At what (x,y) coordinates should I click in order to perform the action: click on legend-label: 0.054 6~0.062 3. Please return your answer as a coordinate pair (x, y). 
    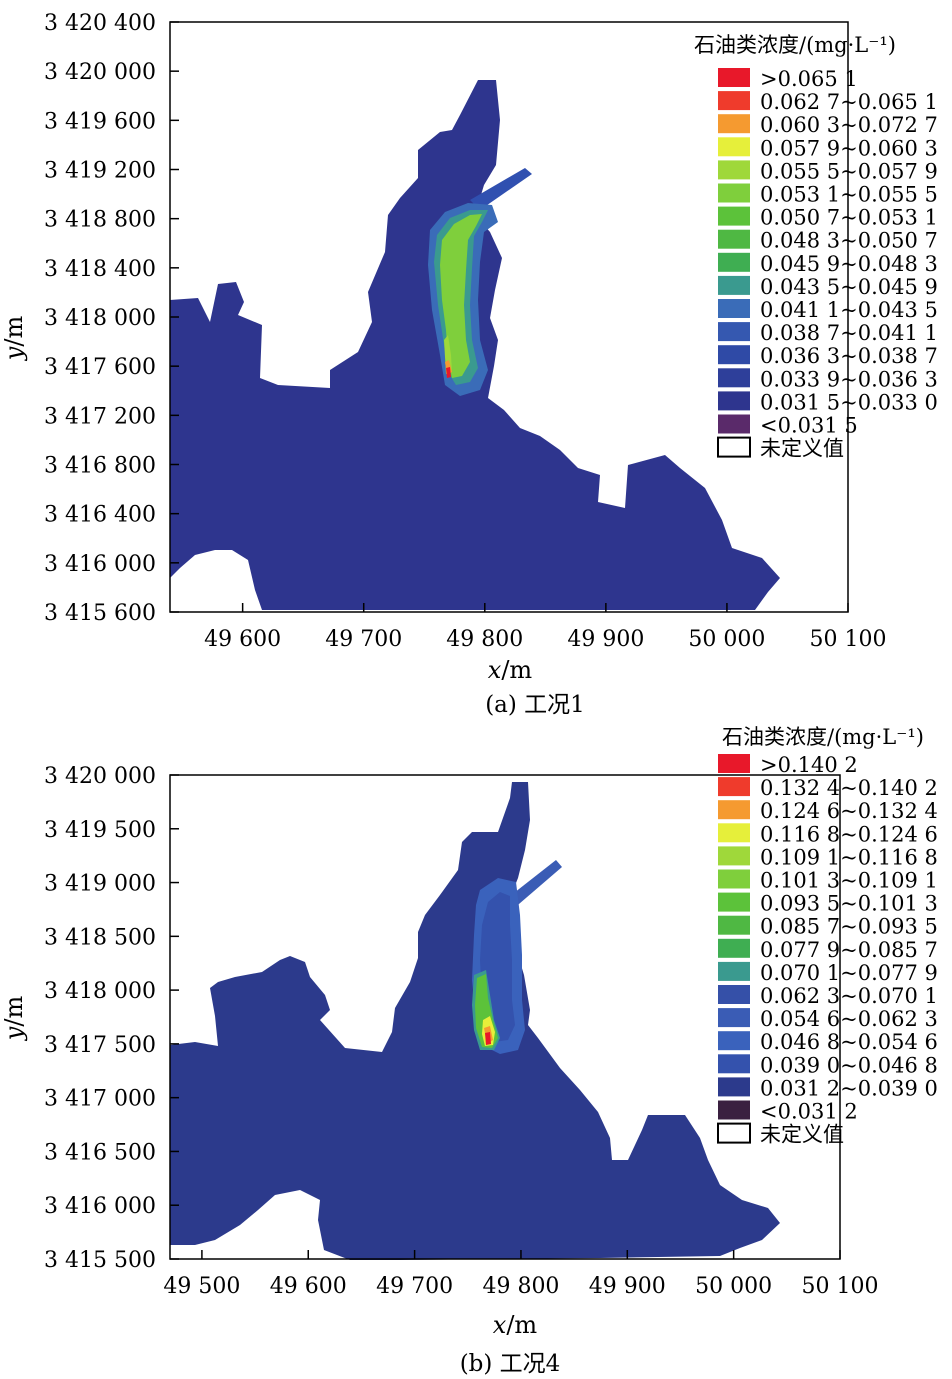
    Looking at the image, I should click on (849, 1019).